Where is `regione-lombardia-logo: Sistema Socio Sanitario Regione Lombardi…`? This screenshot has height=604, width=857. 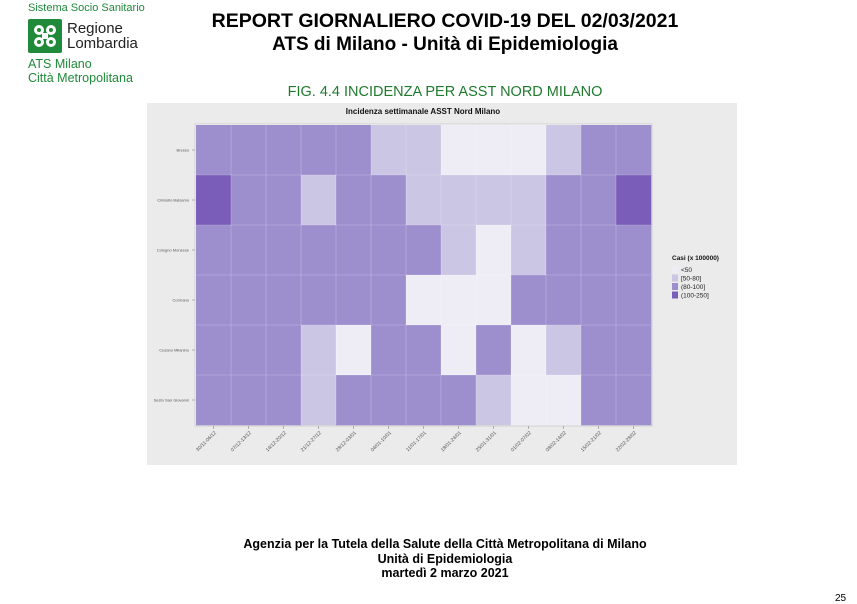
regione-lombardia-logo: Sistema Socio Sanitario Regione Lombardi… is located at coordinates (103, 46).